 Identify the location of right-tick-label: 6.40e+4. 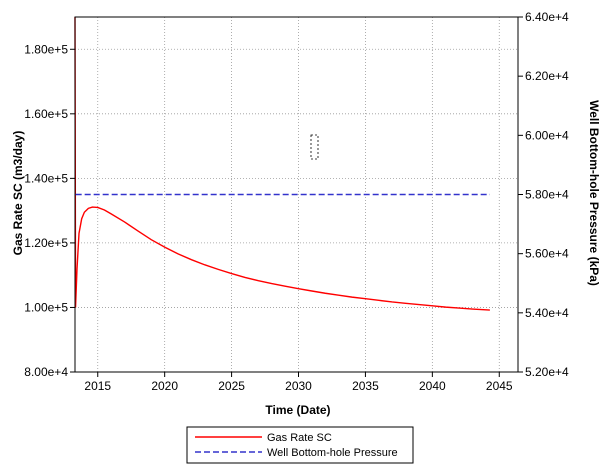
(547, 17).